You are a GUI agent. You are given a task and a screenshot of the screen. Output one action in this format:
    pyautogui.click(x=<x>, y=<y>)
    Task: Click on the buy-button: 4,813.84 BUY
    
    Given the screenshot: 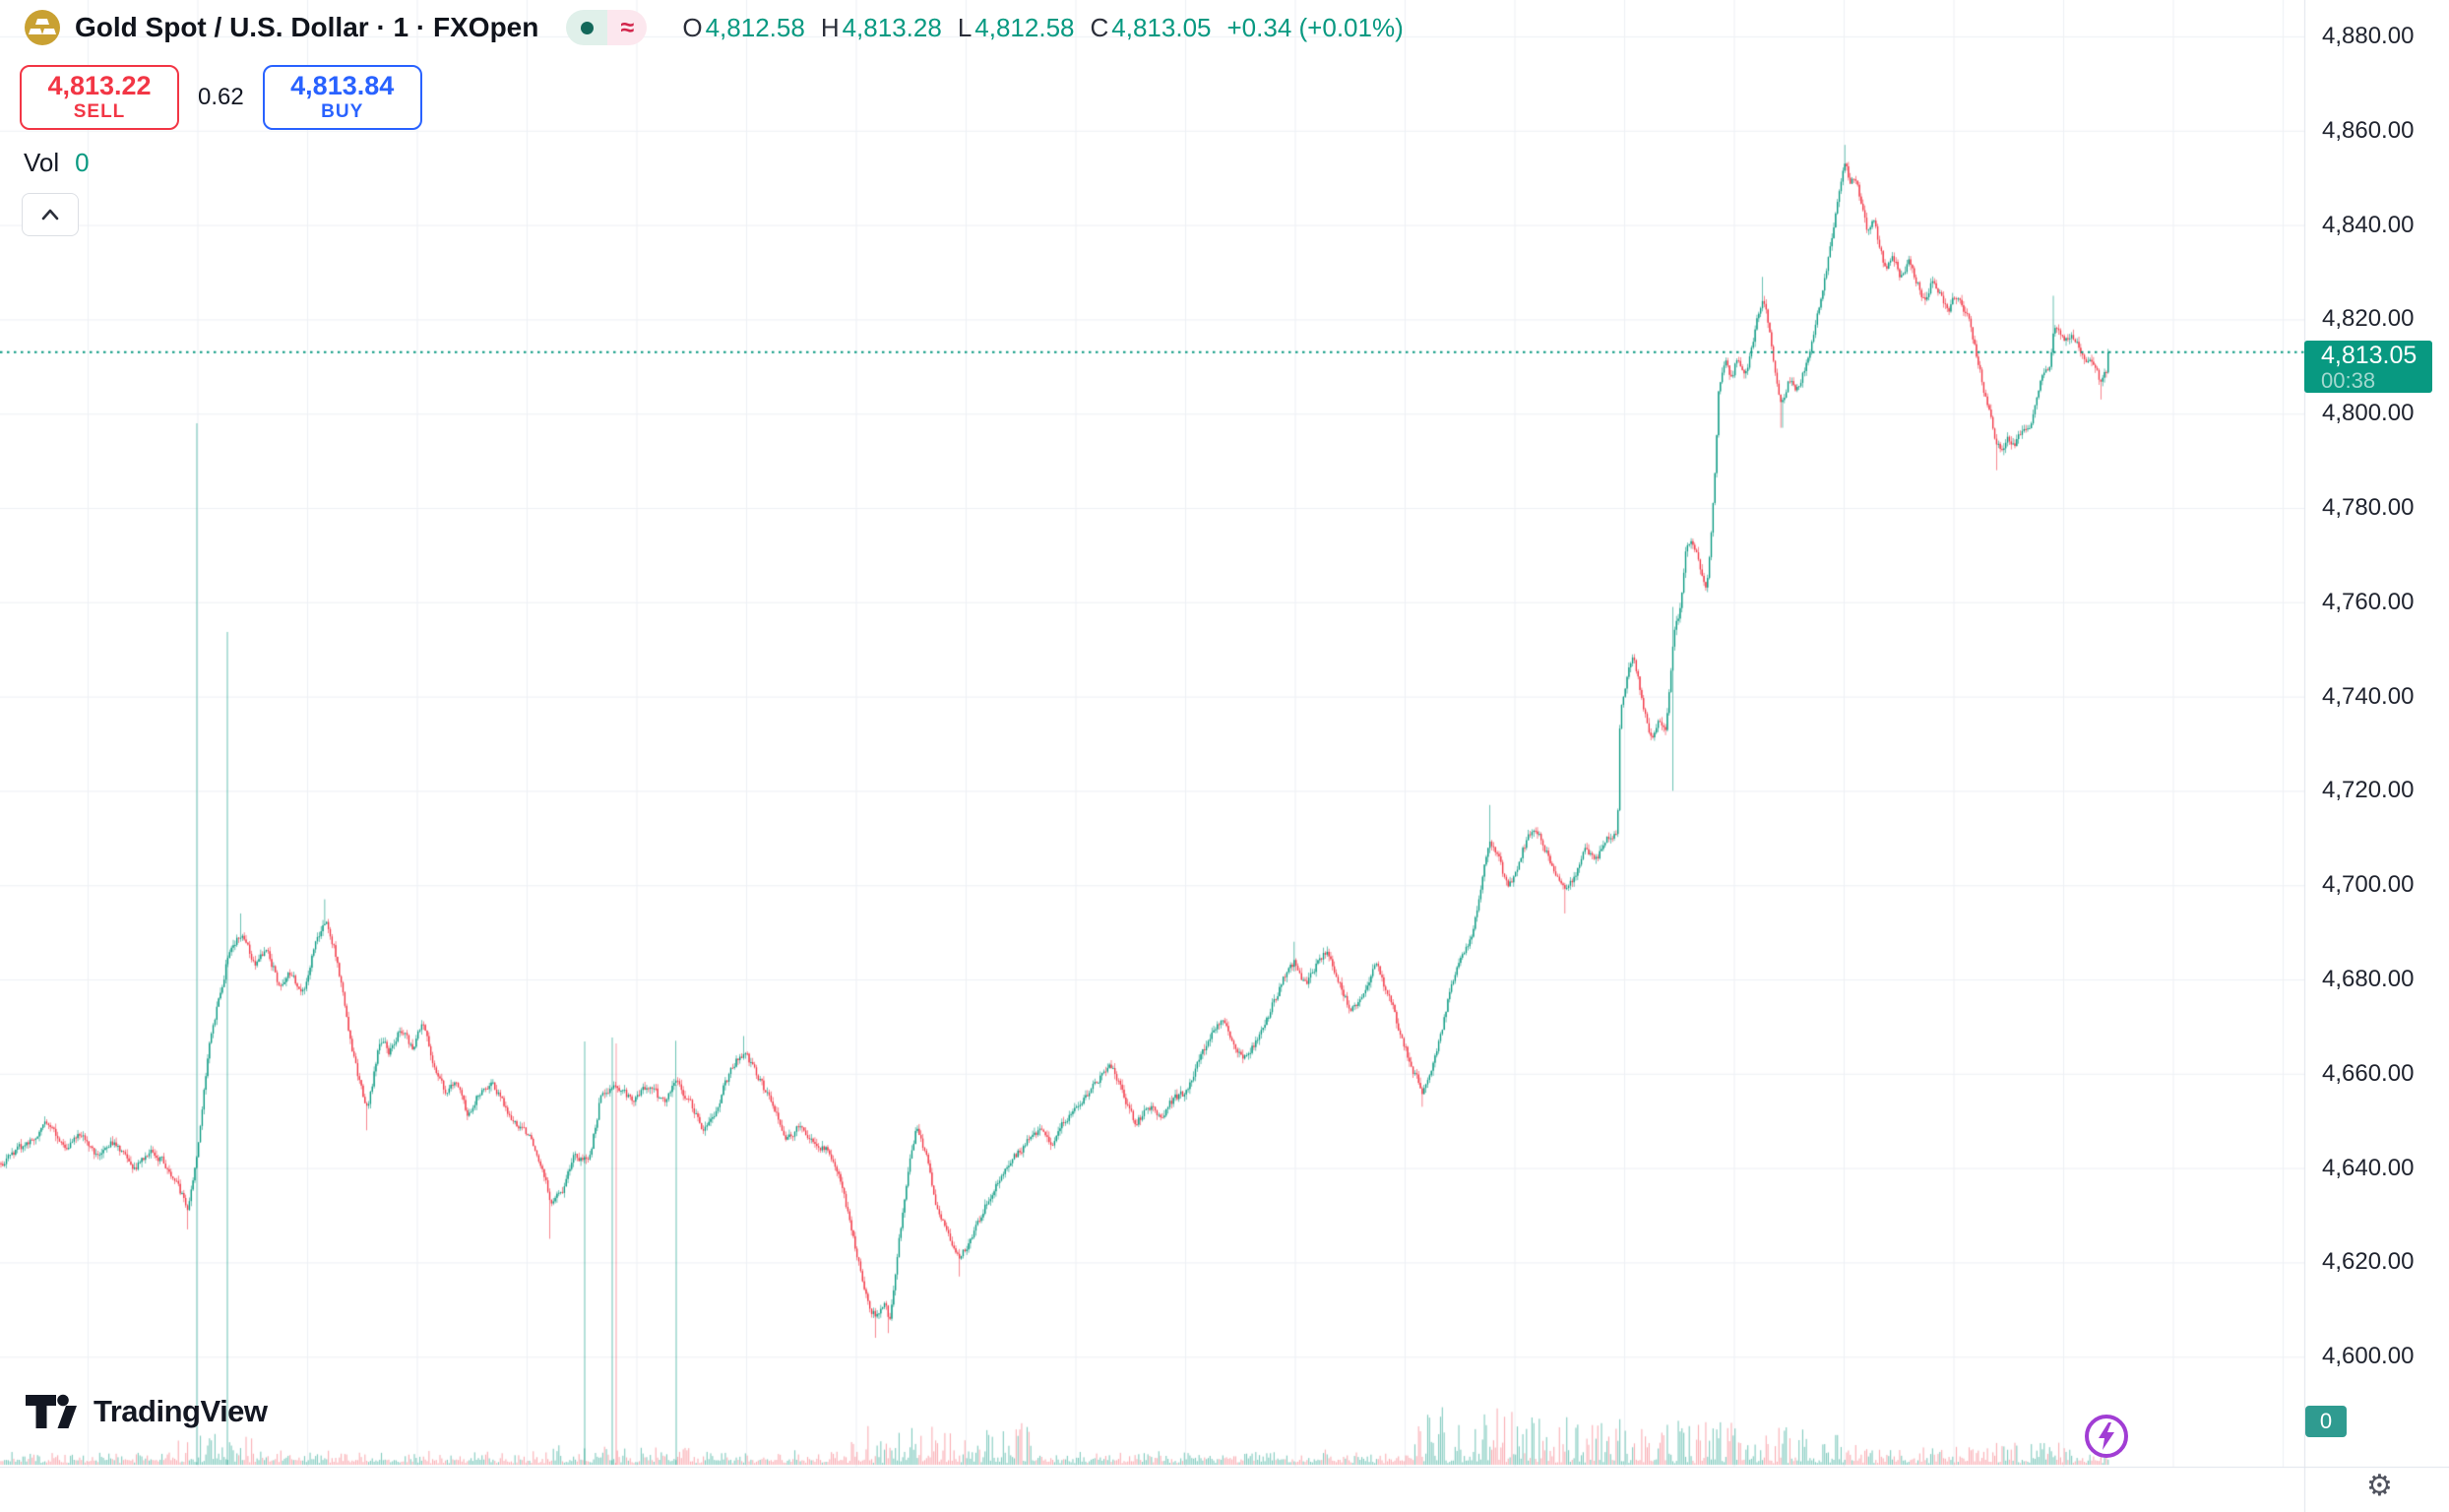 What is the action you would take?
    pyautogui.click(x=342, y=97)
    